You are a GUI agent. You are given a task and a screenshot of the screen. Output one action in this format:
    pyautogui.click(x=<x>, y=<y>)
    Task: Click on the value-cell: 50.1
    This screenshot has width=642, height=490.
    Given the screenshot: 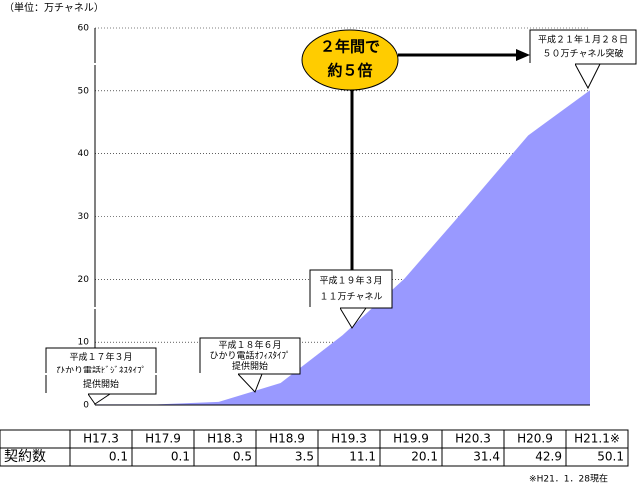 What is the action you would take?
    pyautogui.click(x=610, y=457)
    